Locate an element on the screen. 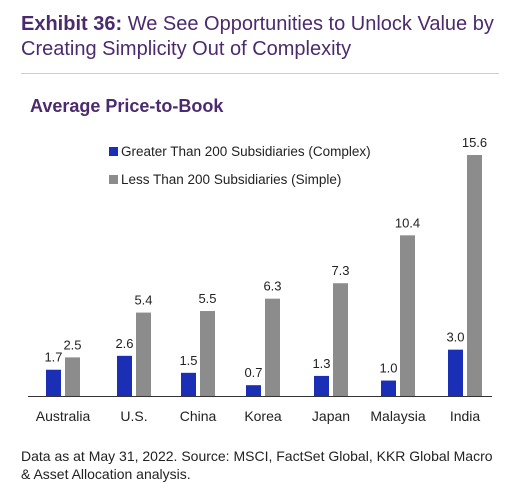 The width and height of the screenshot is (516, 495). value-label-malaysia-simple: 10.4 is located at coordinates (407, 222).